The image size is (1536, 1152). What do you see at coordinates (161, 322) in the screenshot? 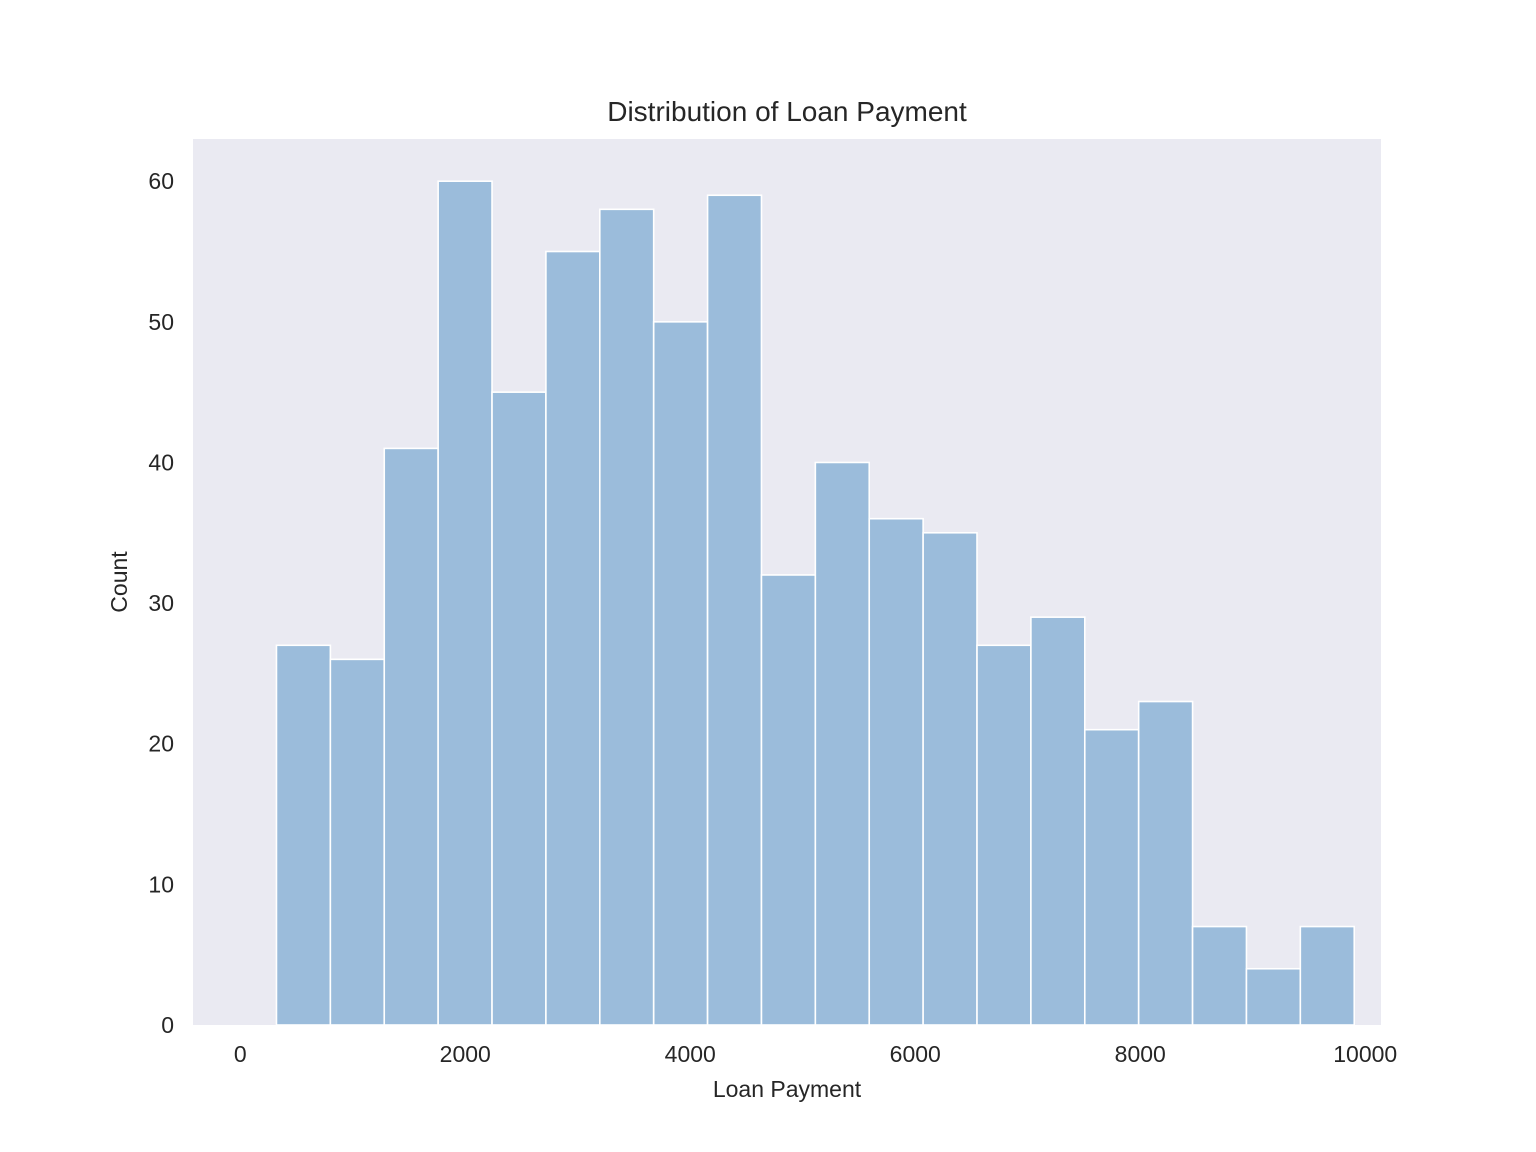
I see `y-tick-label: 50` at bounding box center [161, 322].